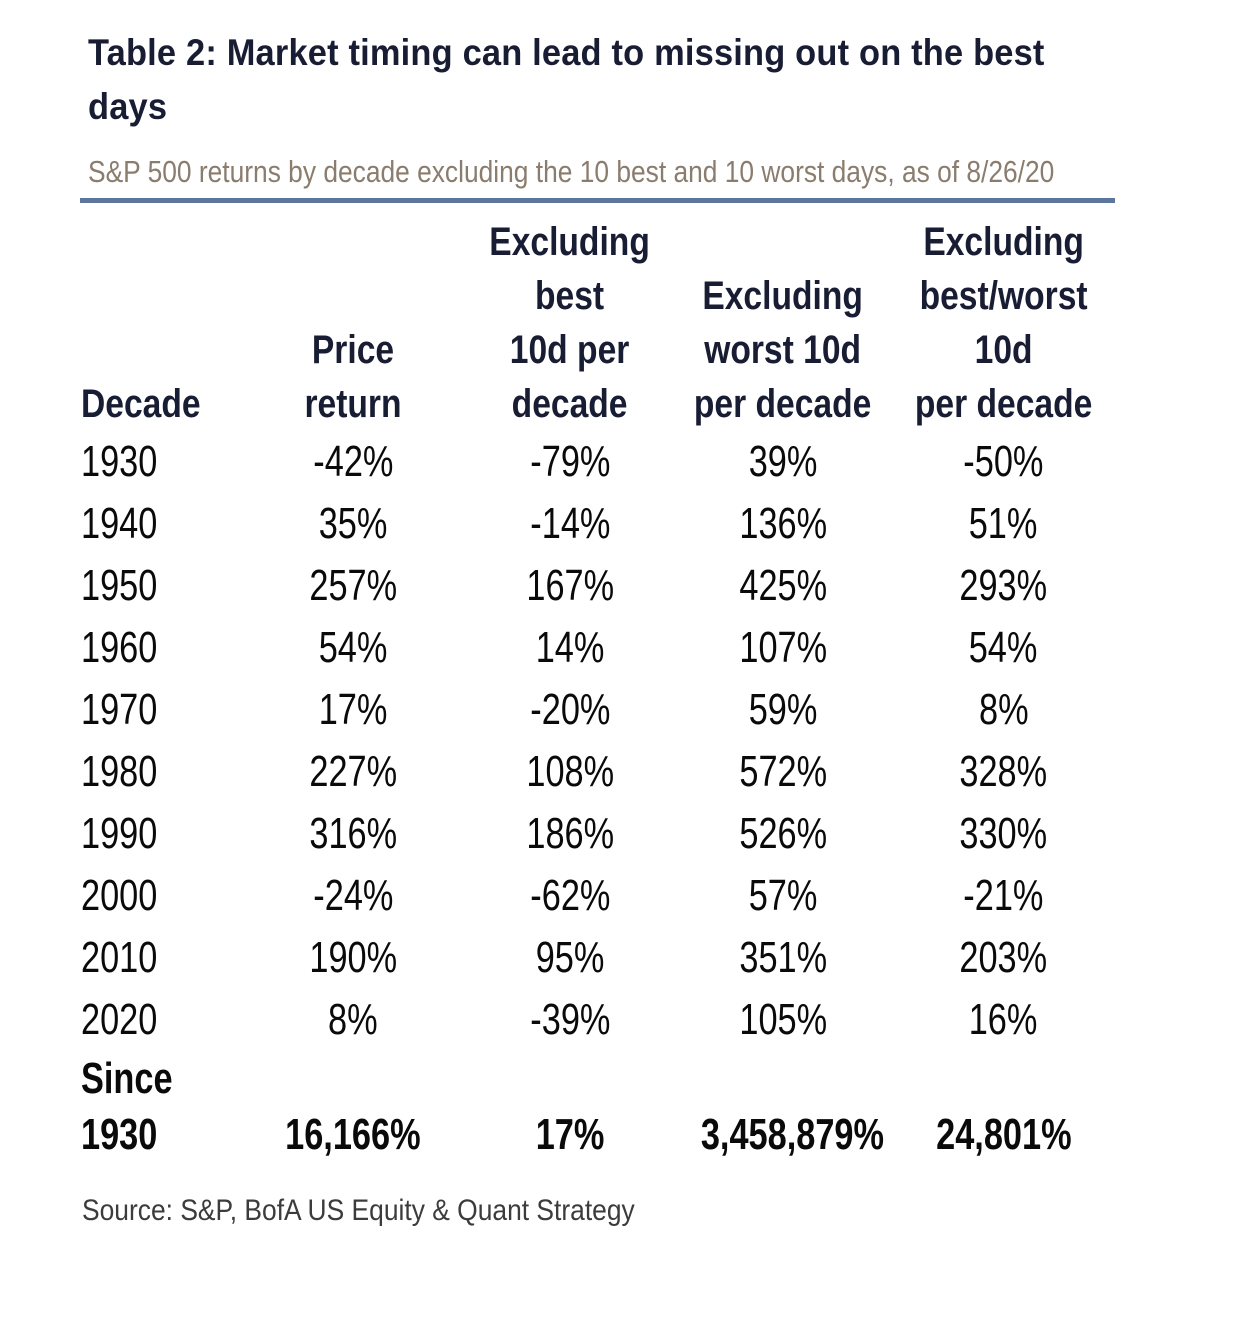 Image resolution: width=1258 pixels, height=1320 pixels. Describe the element at coordinates (160, 710) in the screenshot. I see `cell-decade: 1970` at that location.